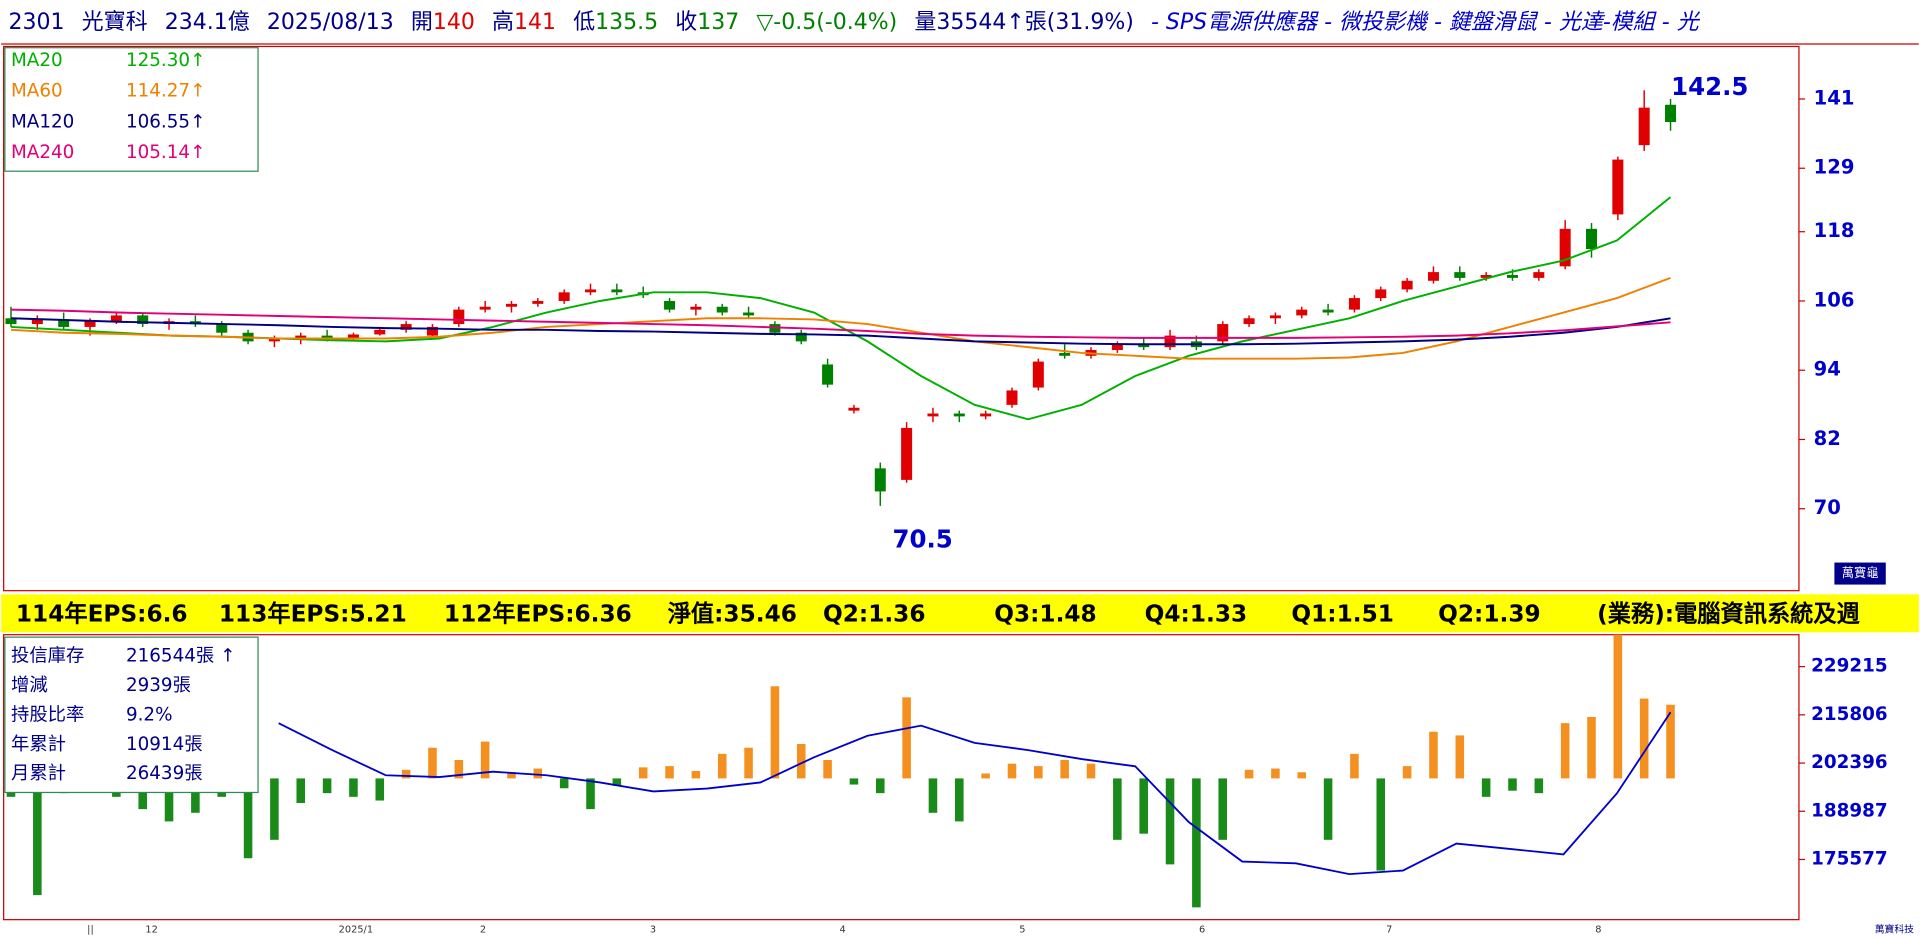  What do you see at coordinates (42, 152) in the screenshot?
I see `legend-name: MA240` at bounding box center [42, 152].